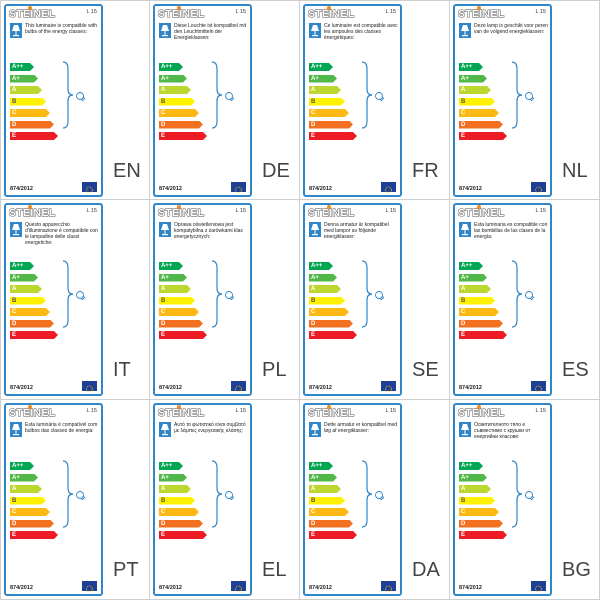  Describe the element at coordinates (274, 370) in the screenshot. I see `language-code: PL` at that location.